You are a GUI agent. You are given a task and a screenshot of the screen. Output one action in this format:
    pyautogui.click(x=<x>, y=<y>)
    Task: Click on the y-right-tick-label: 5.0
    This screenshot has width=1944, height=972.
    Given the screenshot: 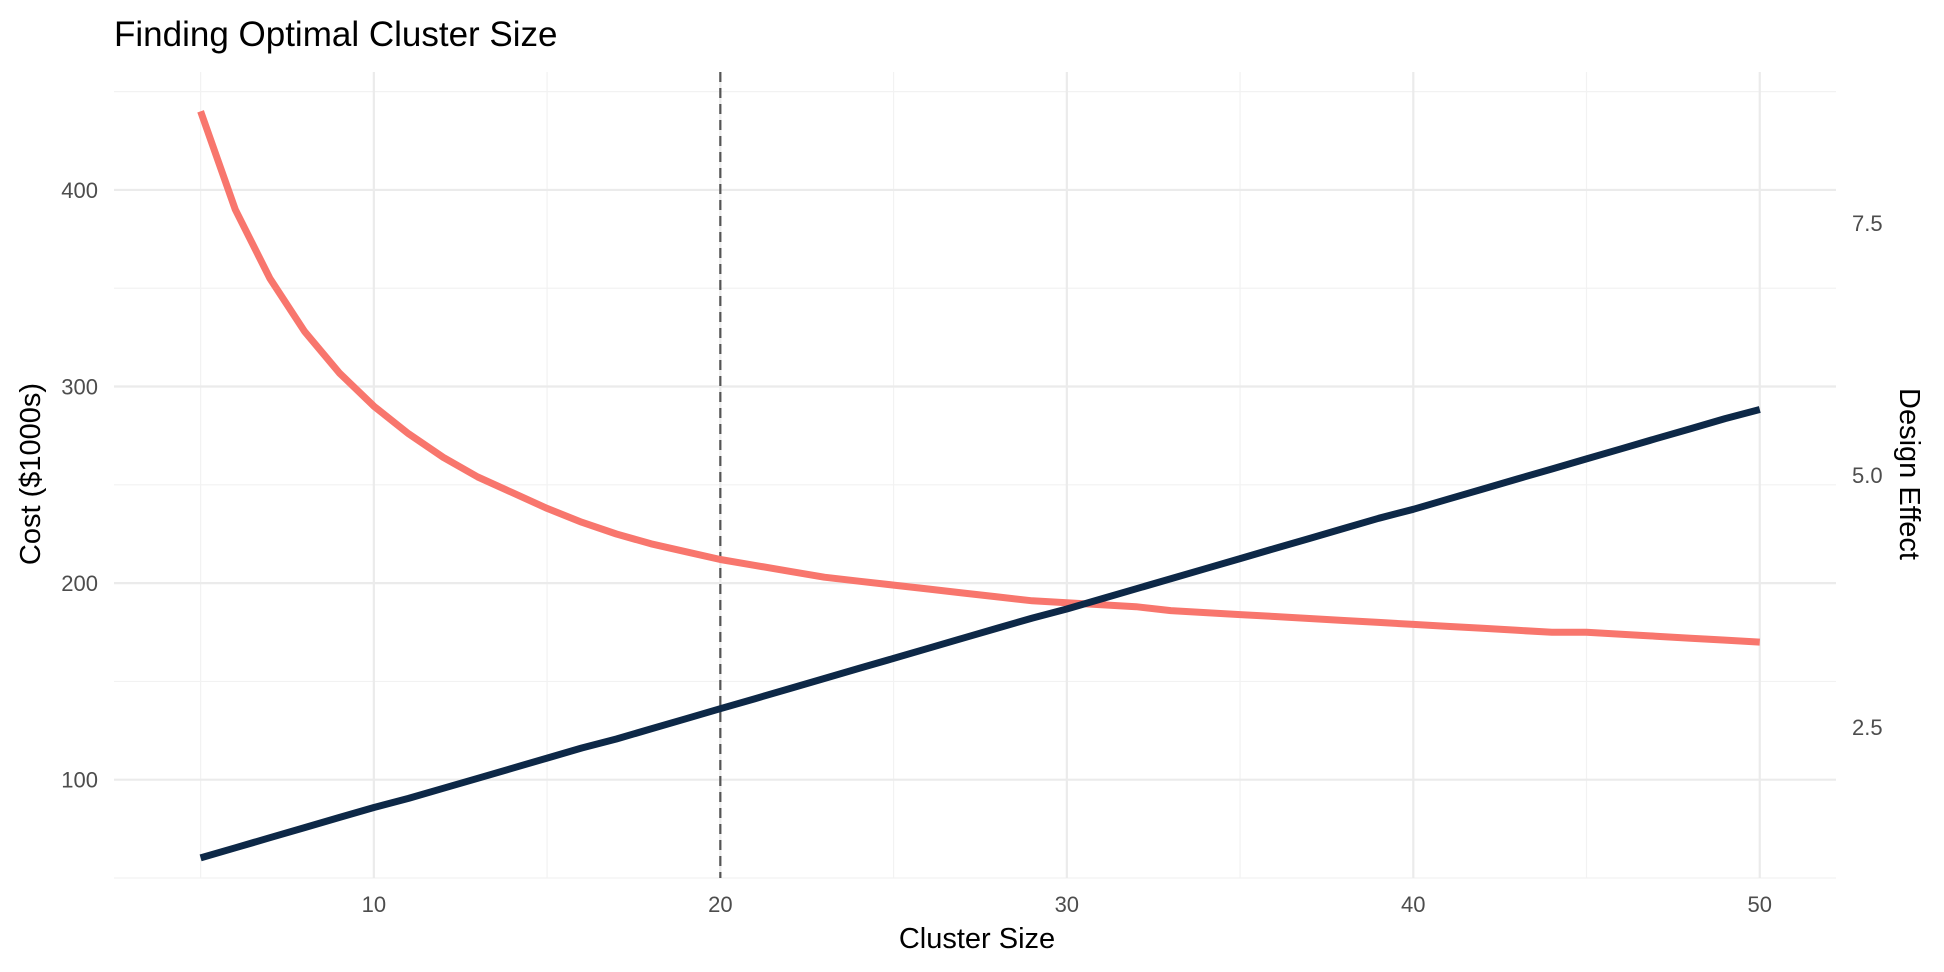 What is the action you would take?
    pyautogui.click(x=1867, y=475)
    